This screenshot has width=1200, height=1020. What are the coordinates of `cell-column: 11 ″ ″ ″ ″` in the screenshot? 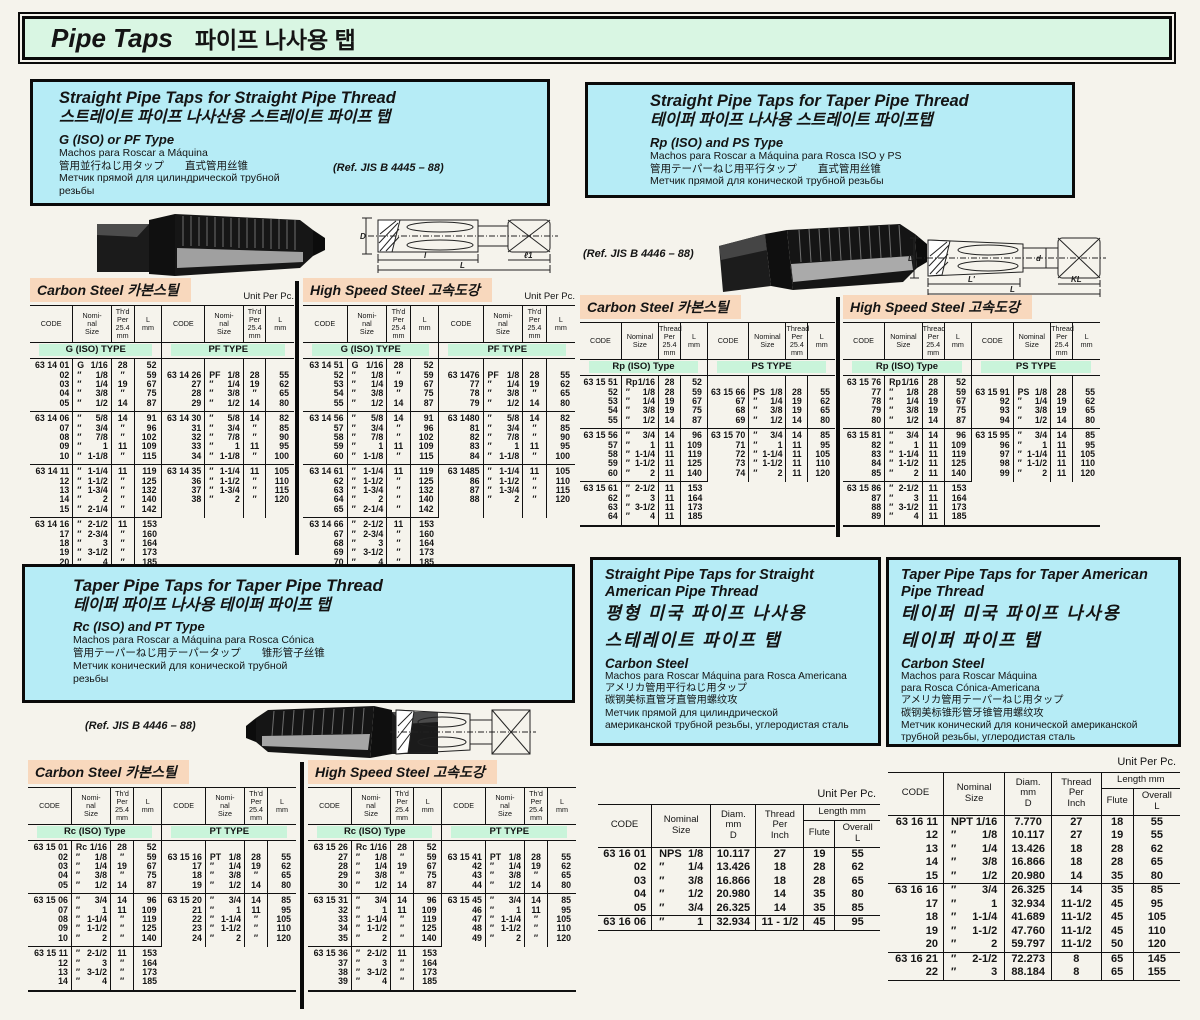 It's located at (122, 491).